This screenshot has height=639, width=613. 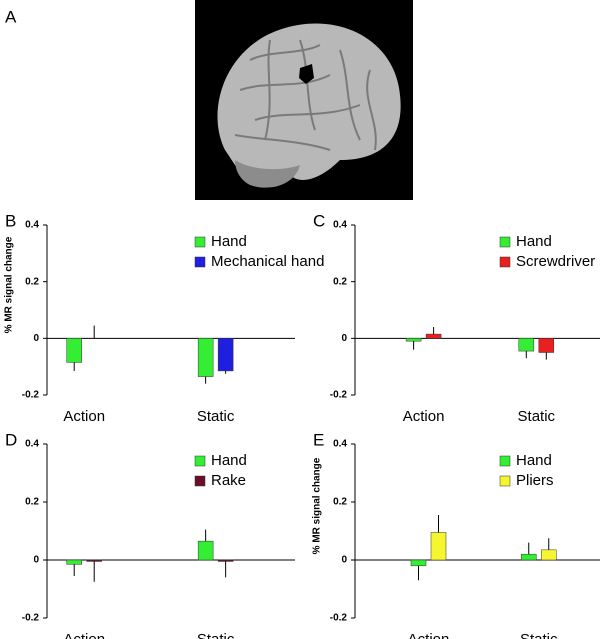 What do you see at coordinates (555, 261) in the screenshot?
I see `legend-label: Screwdriver` at bounding box center [555, 261].